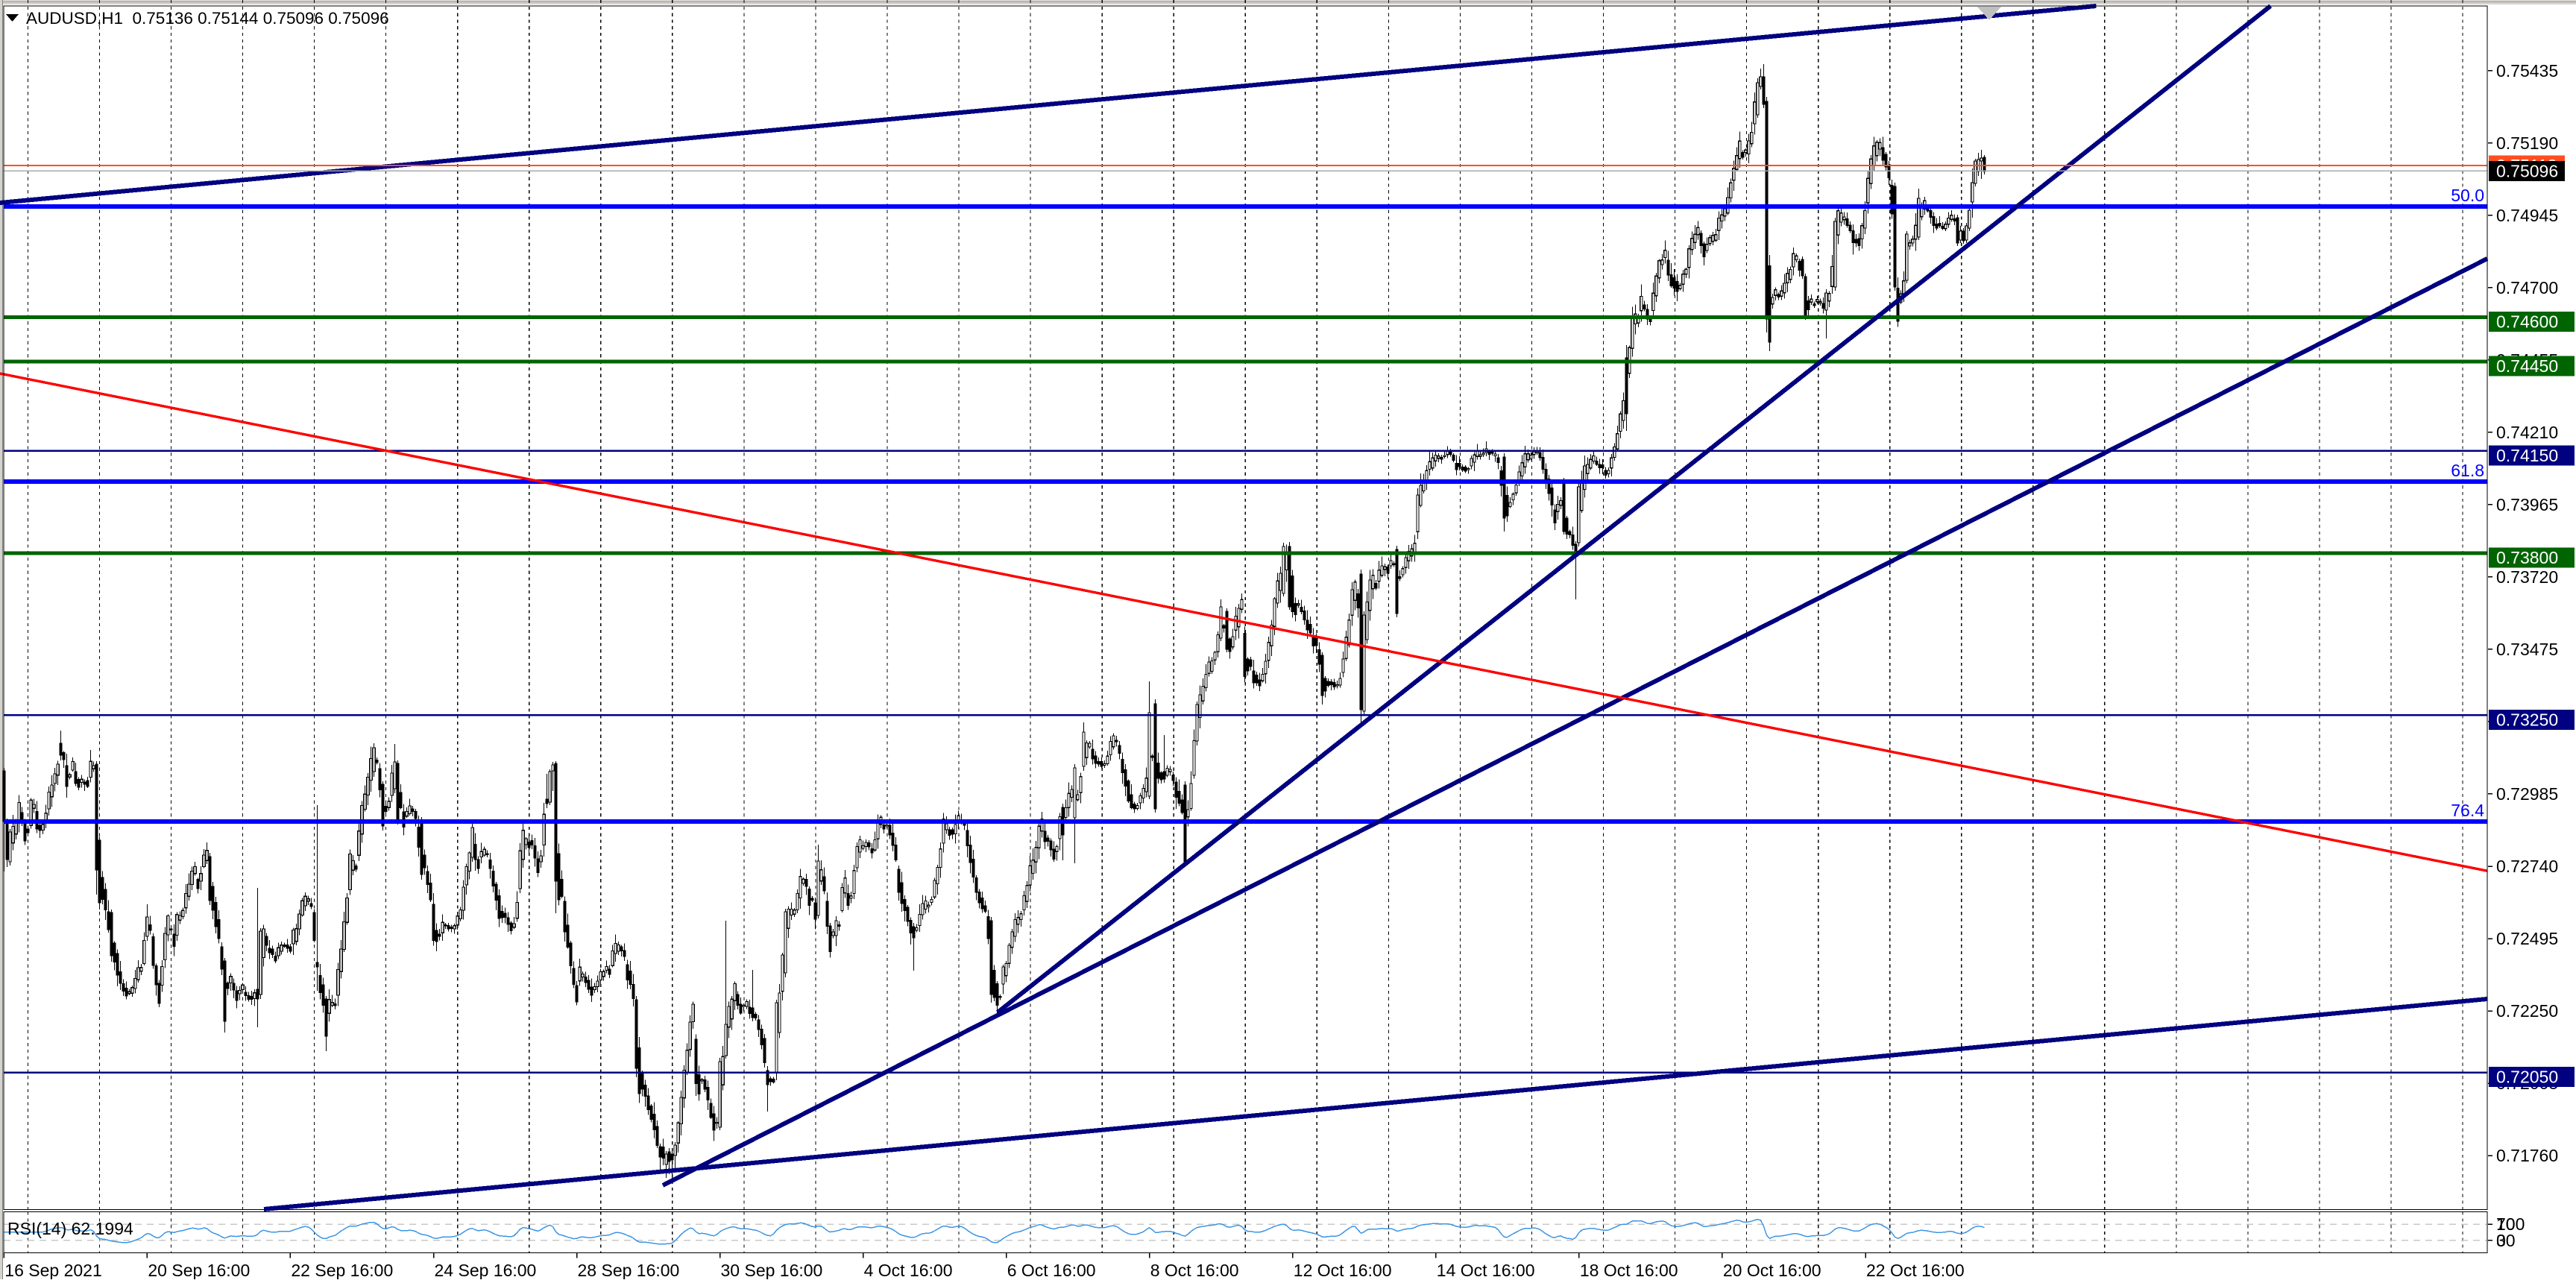 The width and height of the screenshot is (2576, 1283). I want to click on svg-text: 0.75435, so click(2527, 71).